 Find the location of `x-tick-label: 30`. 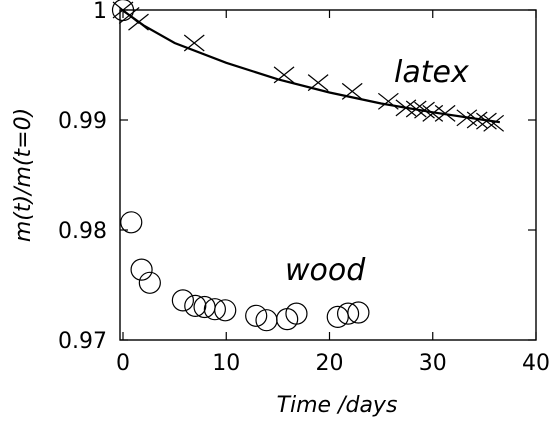

x-tick-label: 30 is located at coordinates (433, 363).